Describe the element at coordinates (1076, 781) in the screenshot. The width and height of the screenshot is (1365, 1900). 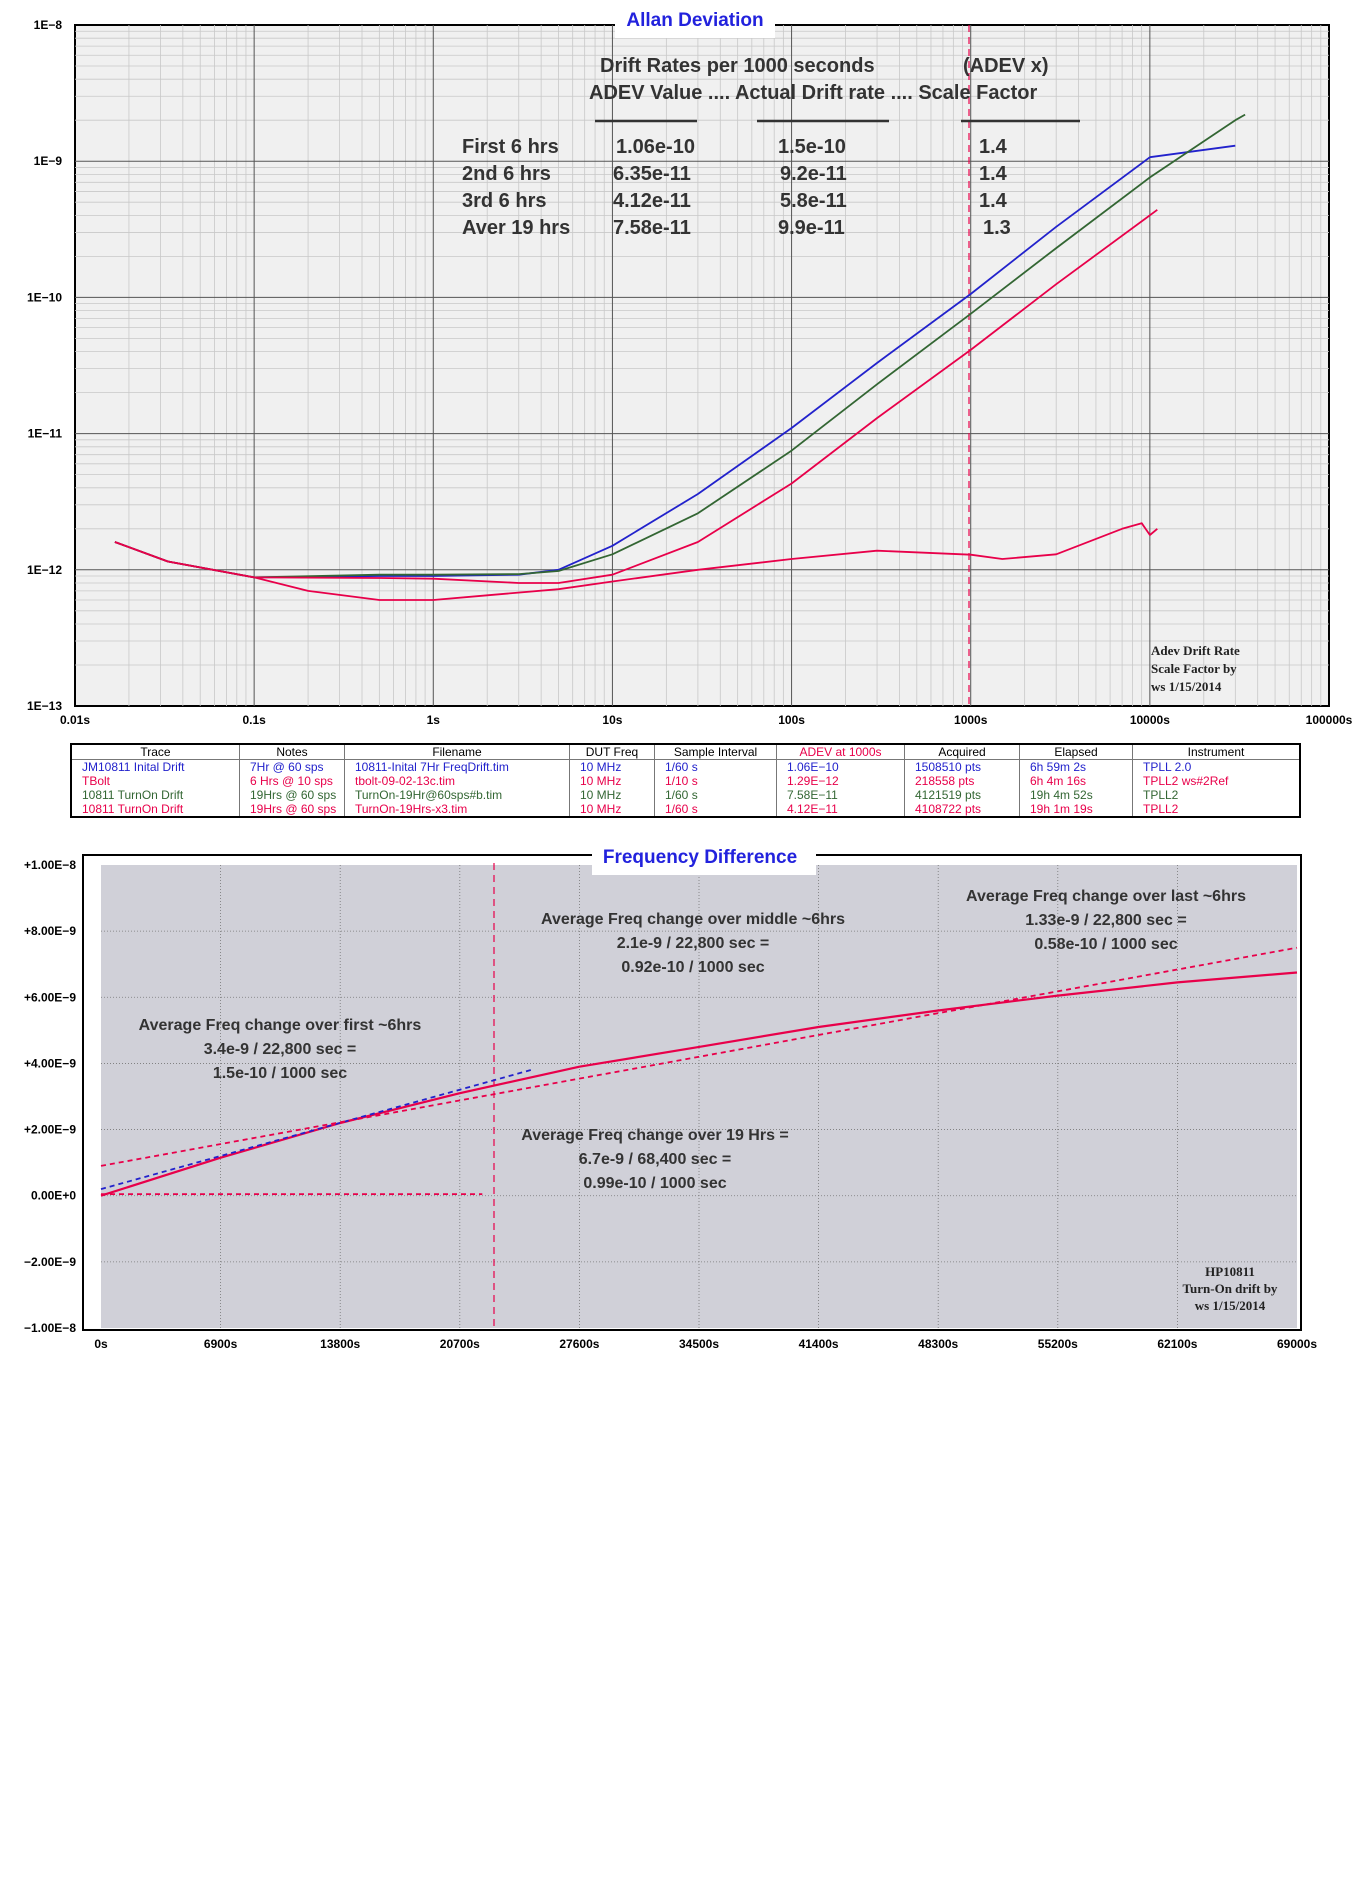
I see `legend-cell: 6h 4m 16s` at that location.